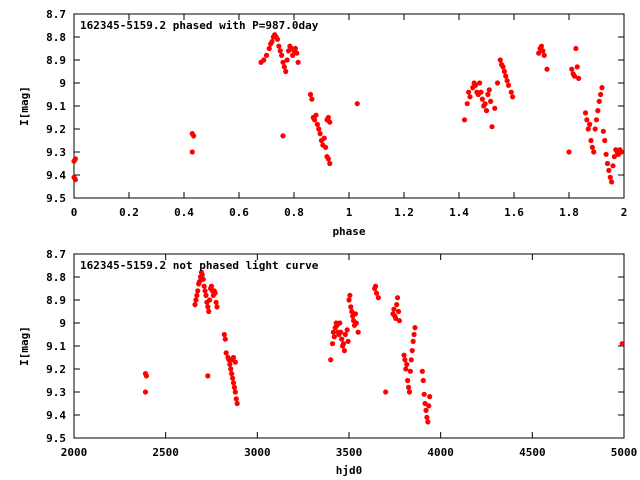 This screenshot has width=640, height=480. I want to click on unphased-y-tick-label: 9.3, so click(56, 392).